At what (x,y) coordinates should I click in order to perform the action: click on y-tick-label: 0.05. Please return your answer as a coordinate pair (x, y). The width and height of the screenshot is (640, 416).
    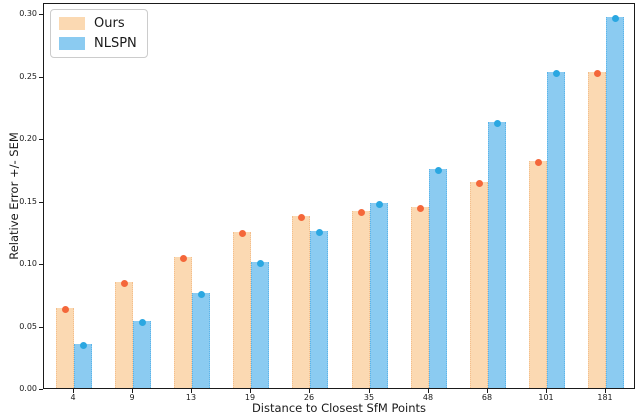
    Looking at the image, I should click on (28, 326).